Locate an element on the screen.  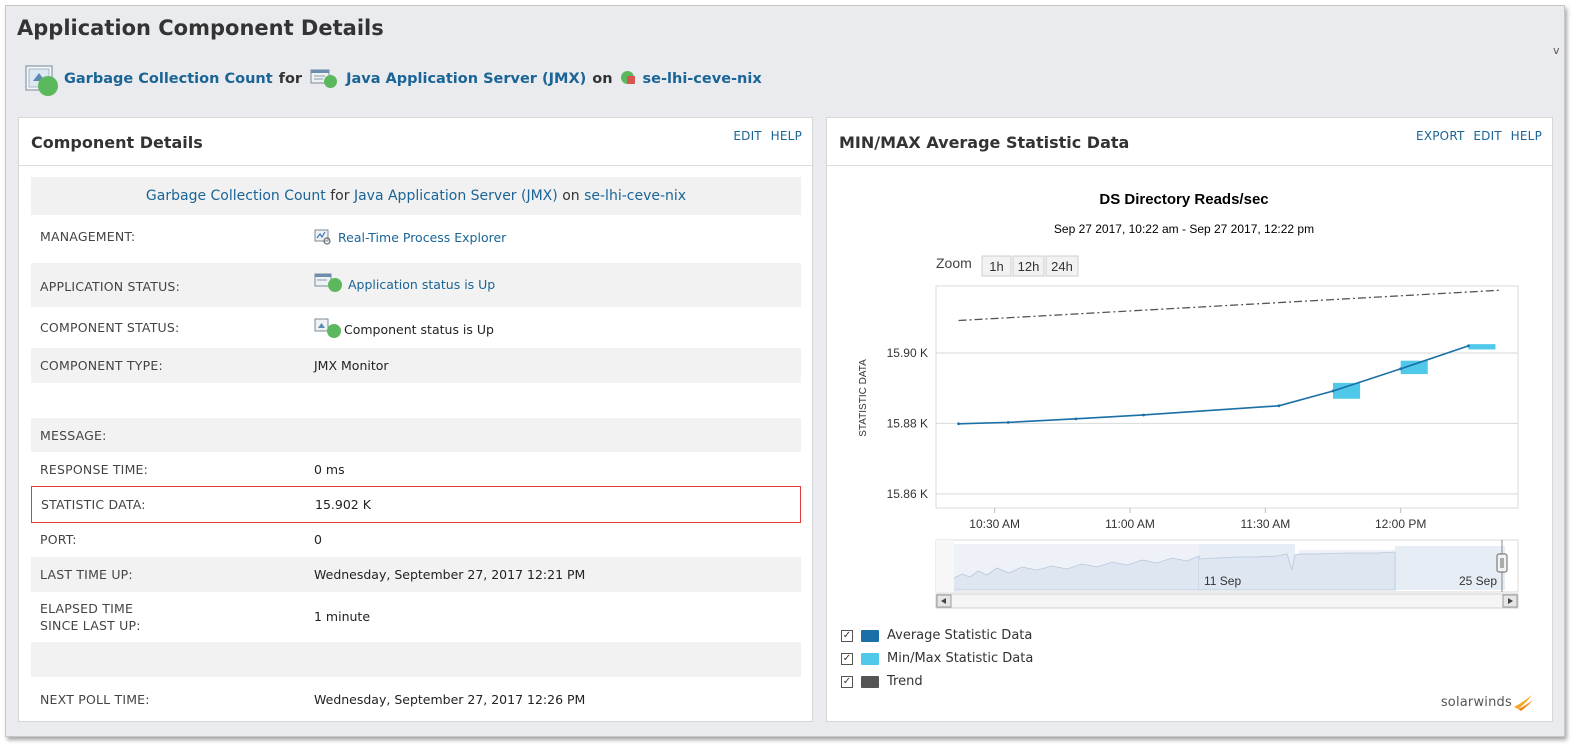
node-link: se-lhi-ceve-nix is located at coordinates (702, 79).